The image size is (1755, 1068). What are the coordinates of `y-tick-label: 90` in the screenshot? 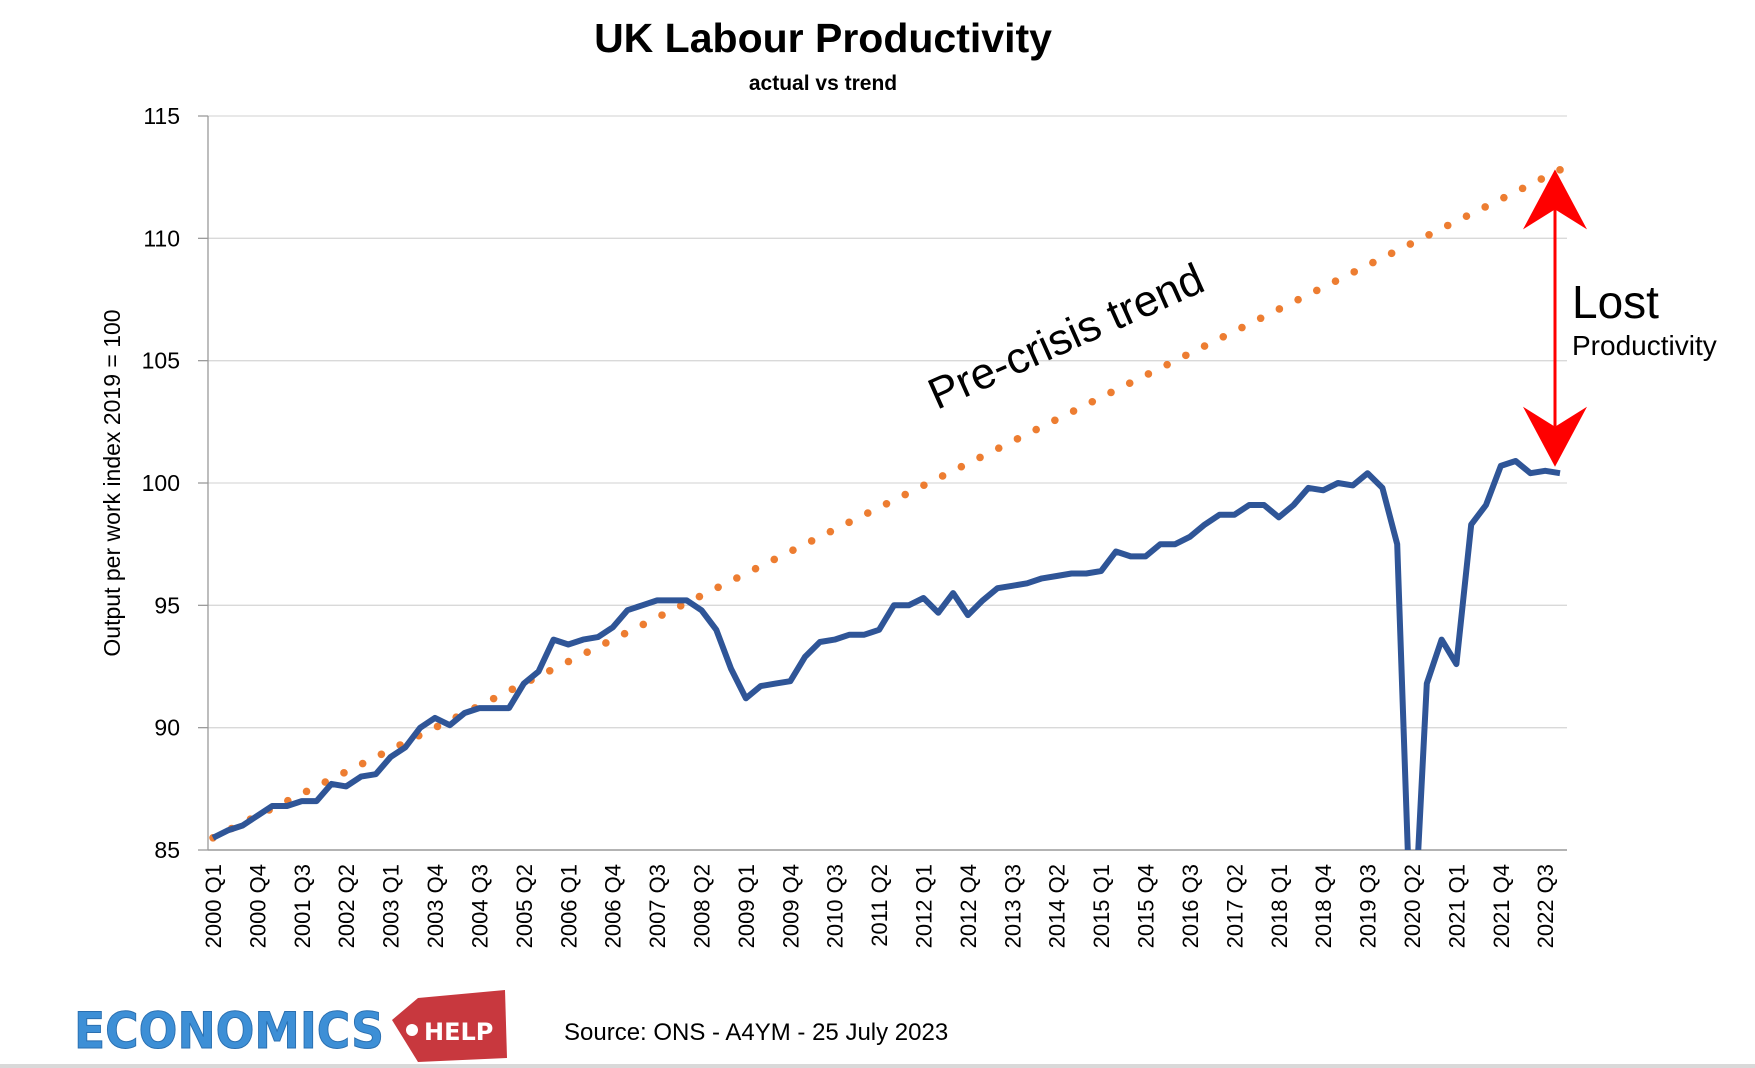 It's located at (167, 728).